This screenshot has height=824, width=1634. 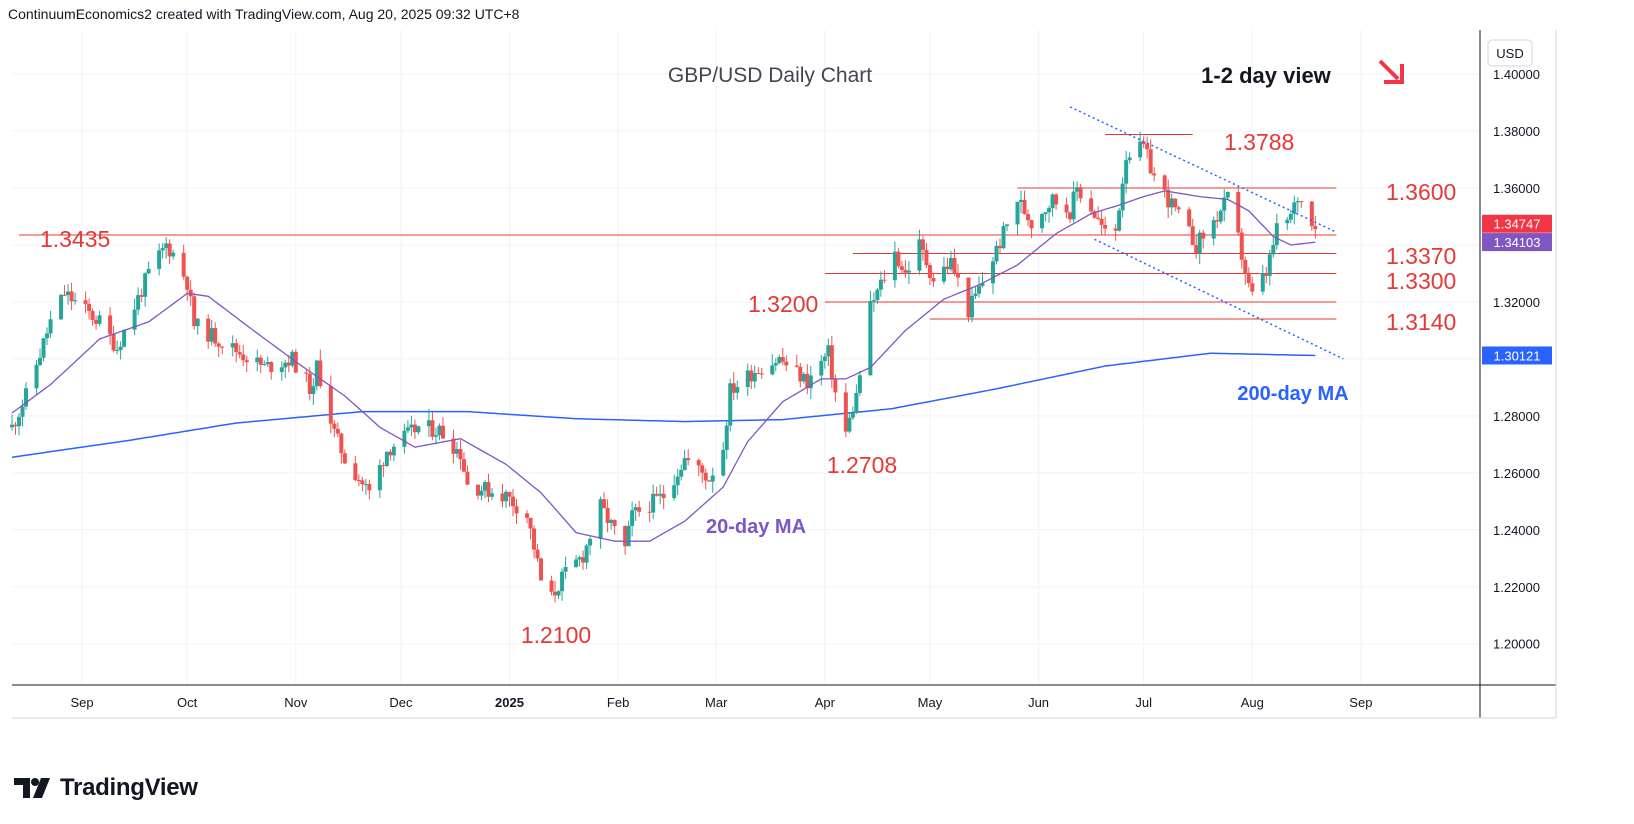 What do you see at coordinates (106, 788) in the screenshot?
I see `tradingview-logo: TradingView` at bounding box center [106, 788].